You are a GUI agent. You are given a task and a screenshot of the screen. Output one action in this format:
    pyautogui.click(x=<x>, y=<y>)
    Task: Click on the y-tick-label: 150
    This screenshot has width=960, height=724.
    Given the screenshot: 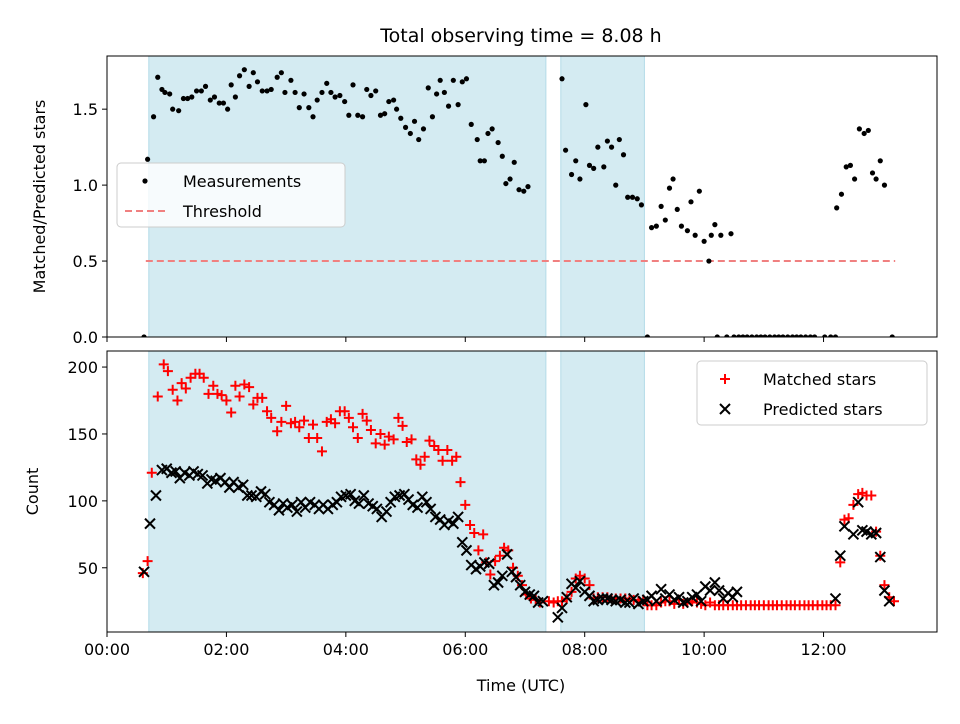 What is the action you would take?
    pyautogui.click(x=82, y=434)
    